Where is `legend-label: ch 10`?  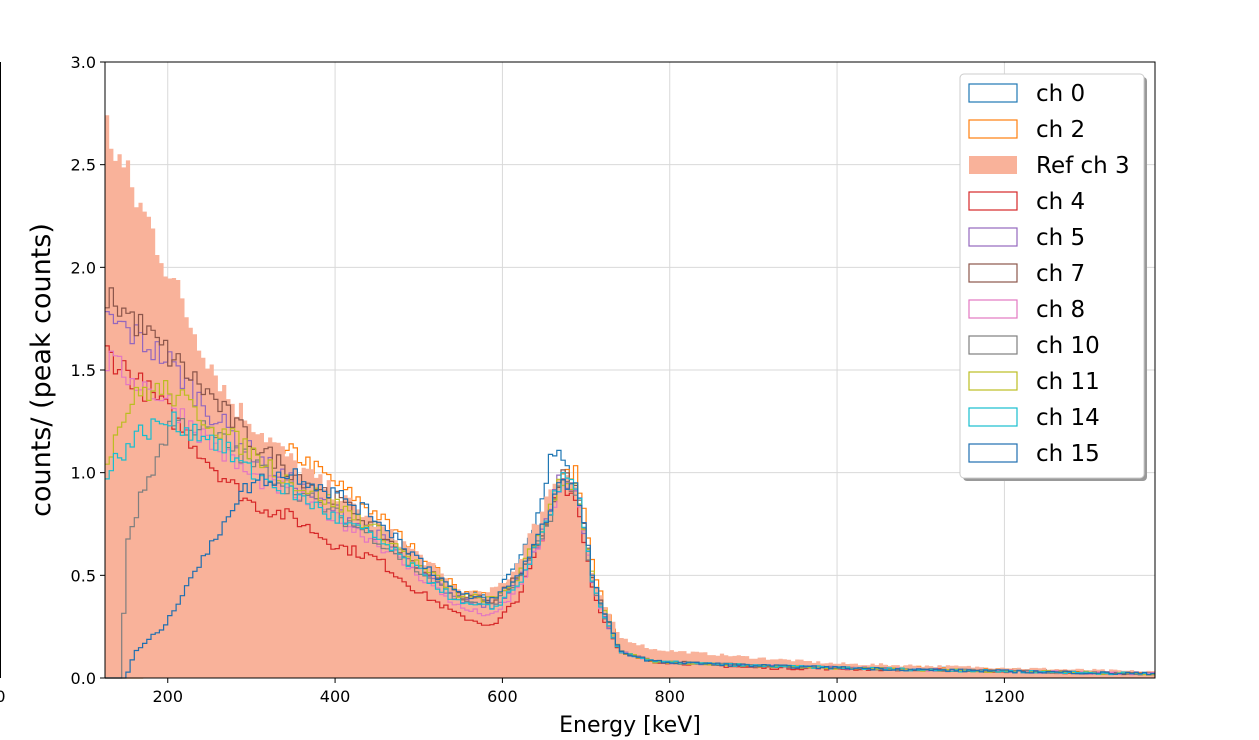 legend-label: ch 10 is located at coordinates (1068, 346).